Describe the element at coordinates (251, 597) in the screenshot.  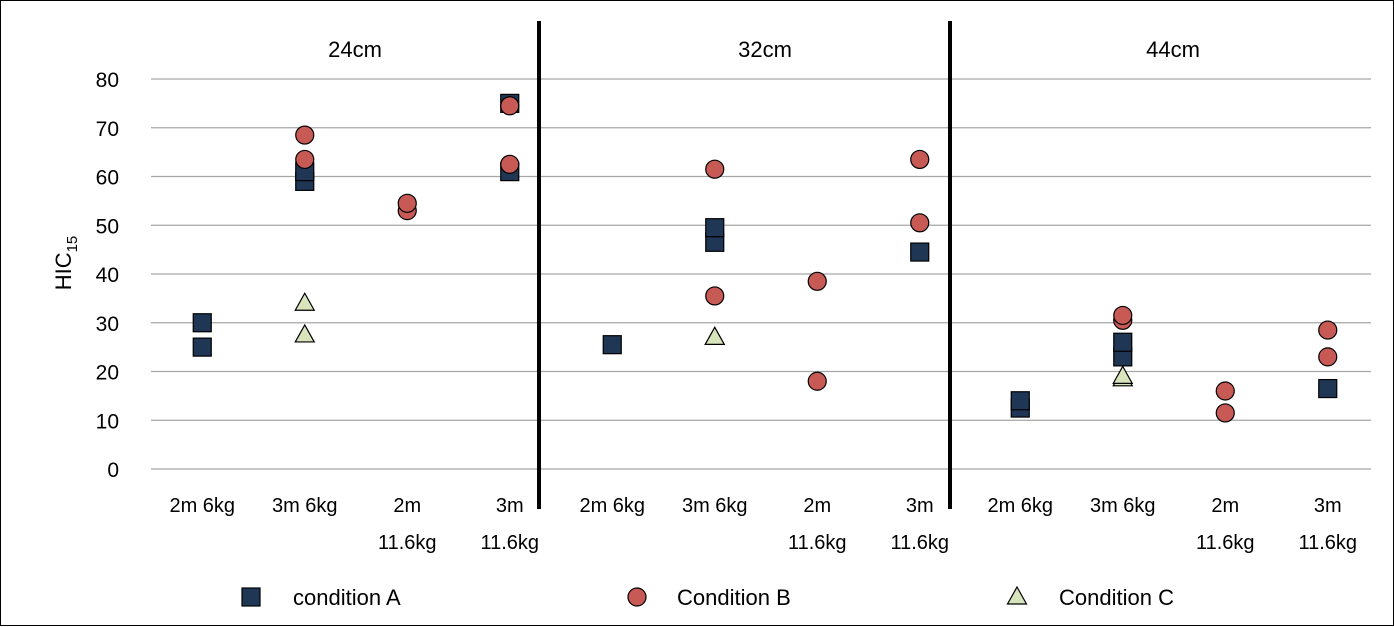
I see `legend-square-icon` at that location.